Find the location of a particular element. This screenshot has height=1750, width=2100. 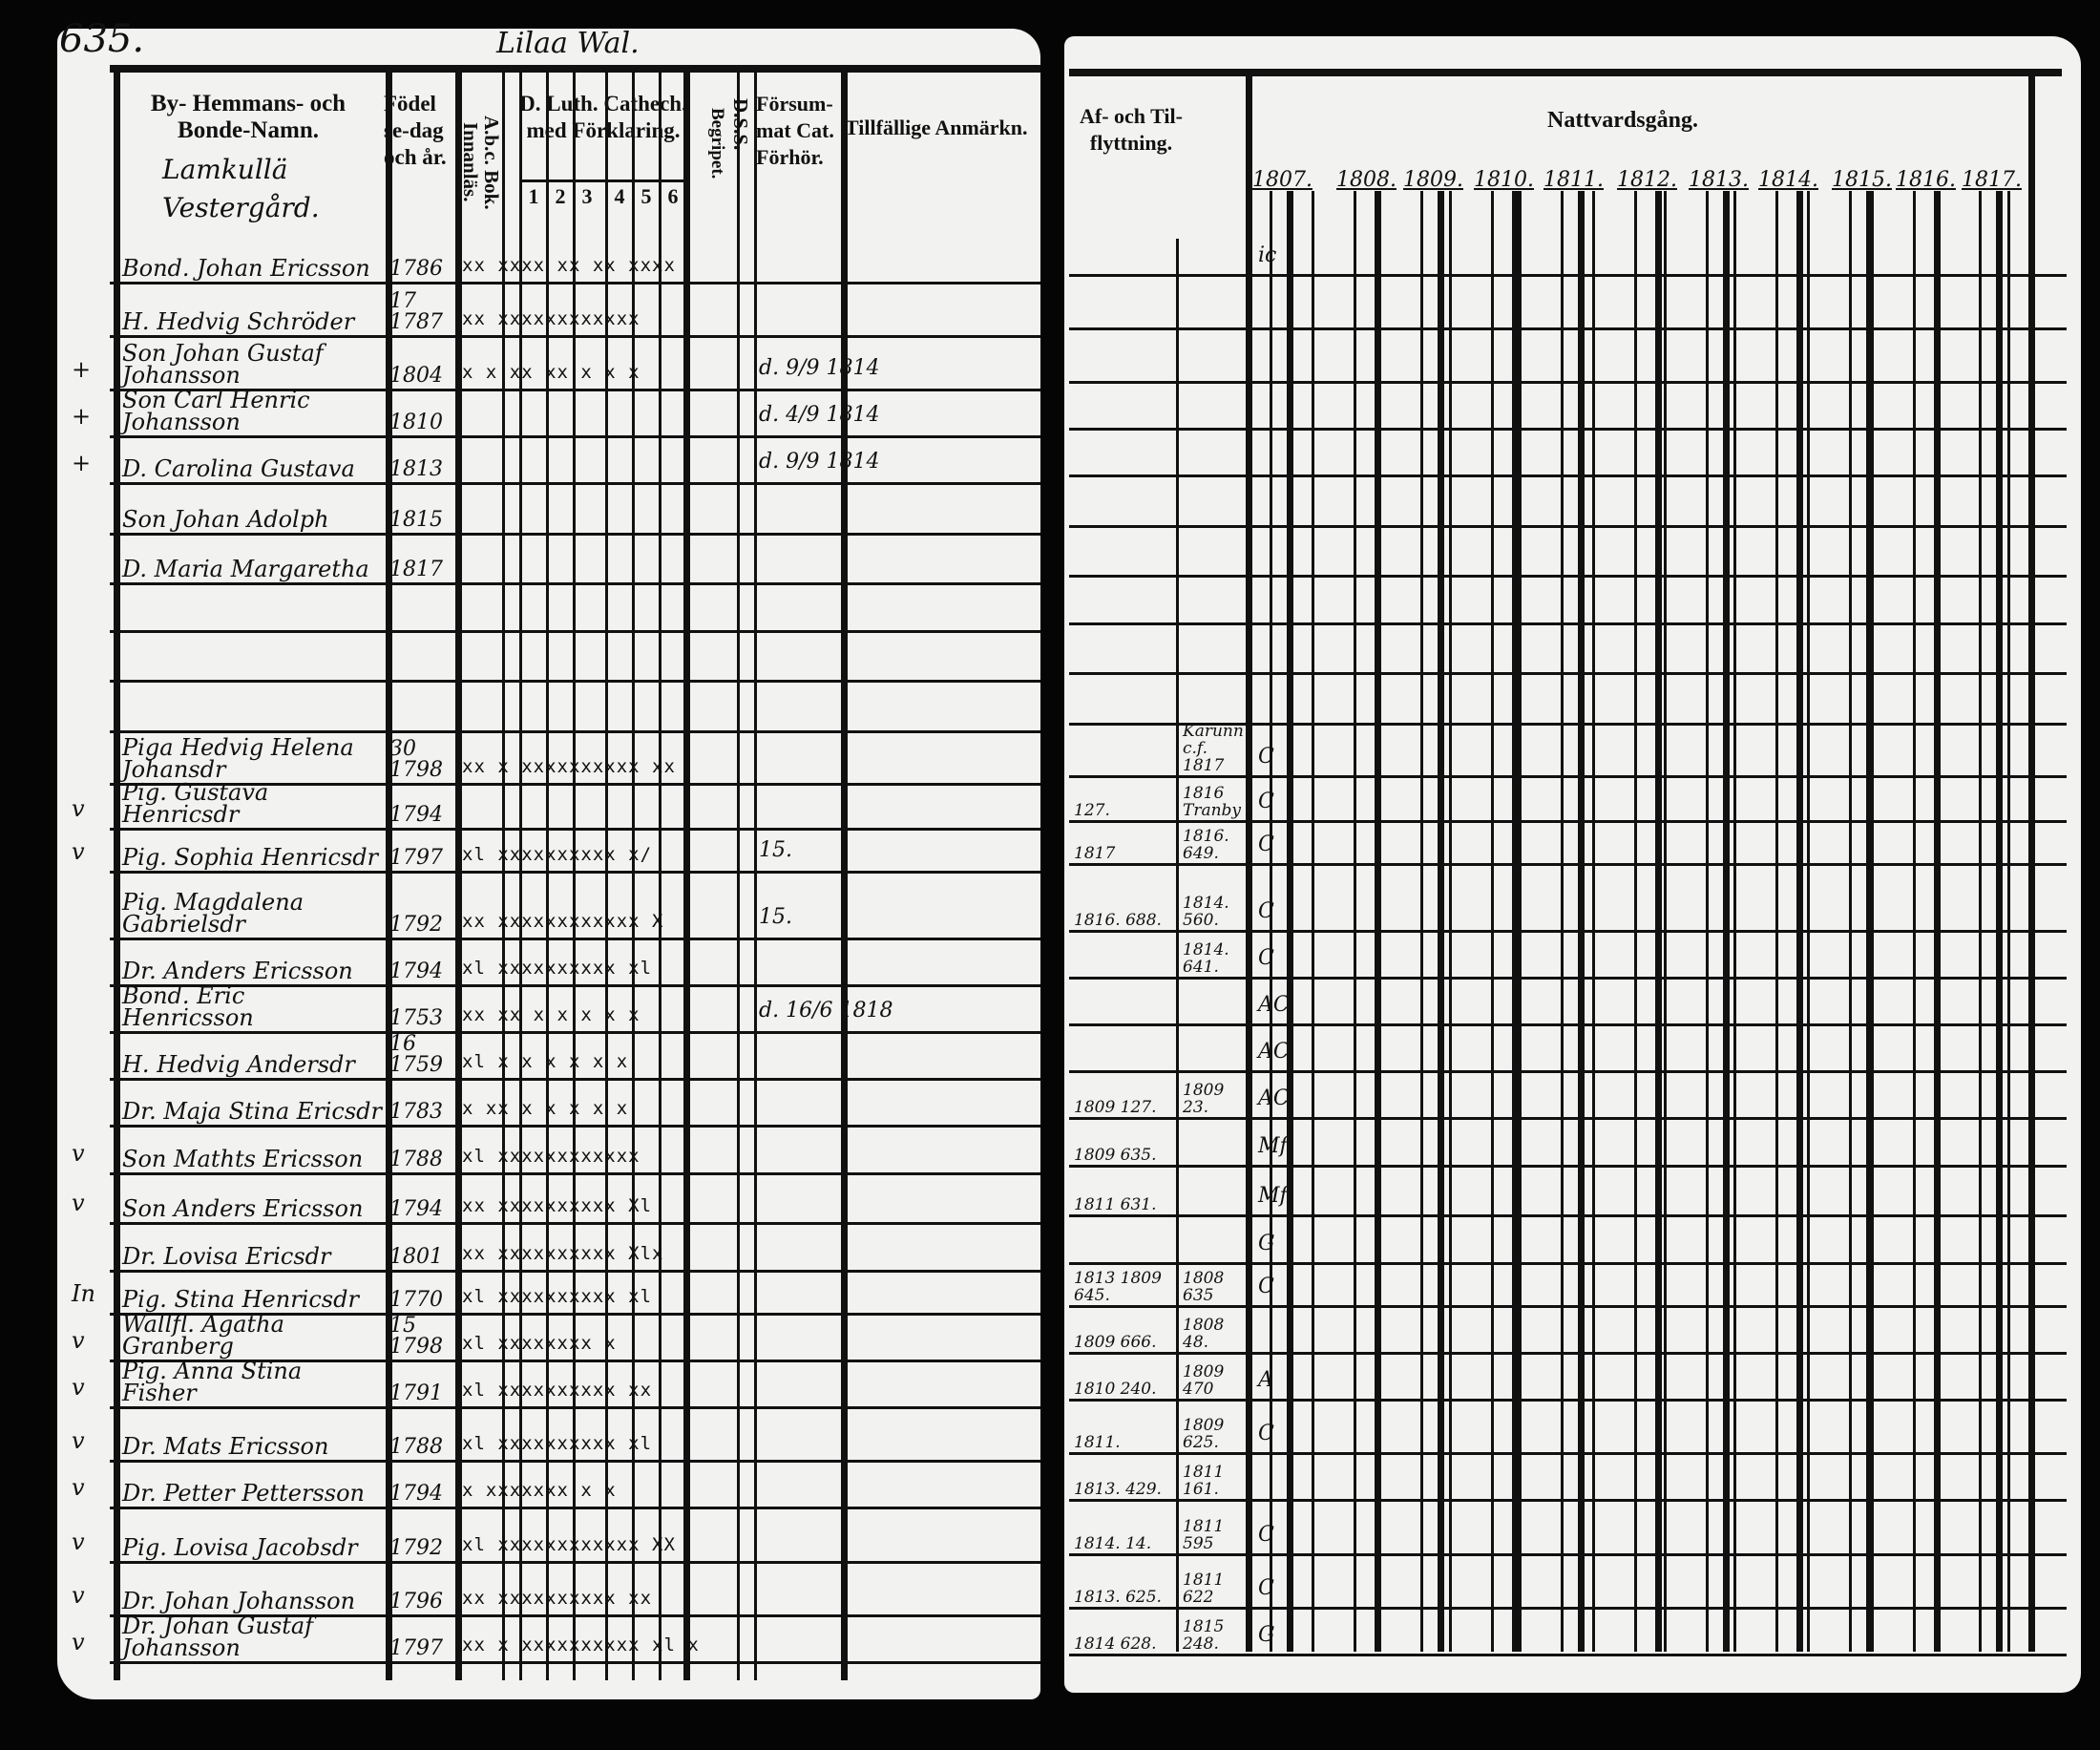

reading-marks: xl xxxxxxxx x is located at coordinates (540, 1343).